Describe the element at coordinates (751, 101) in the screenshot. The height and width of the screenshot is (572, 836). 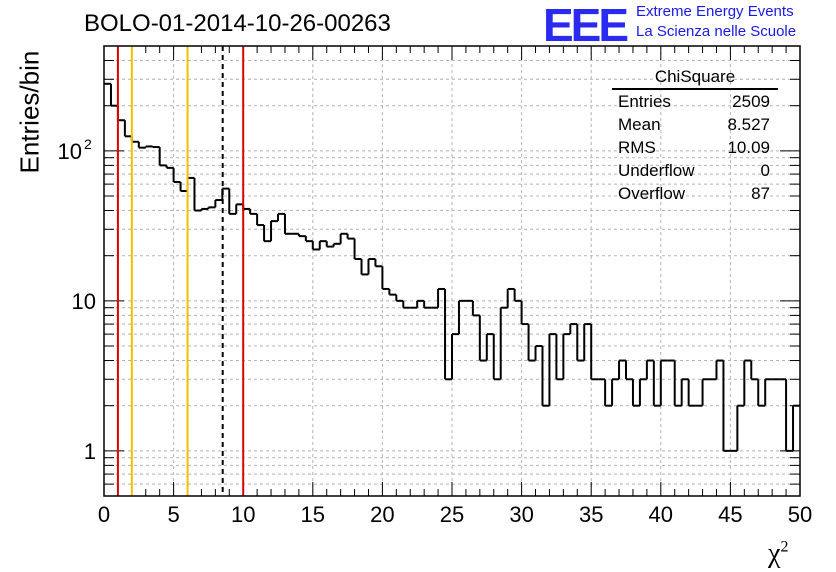
I see `stats-value: 2509` at that location.